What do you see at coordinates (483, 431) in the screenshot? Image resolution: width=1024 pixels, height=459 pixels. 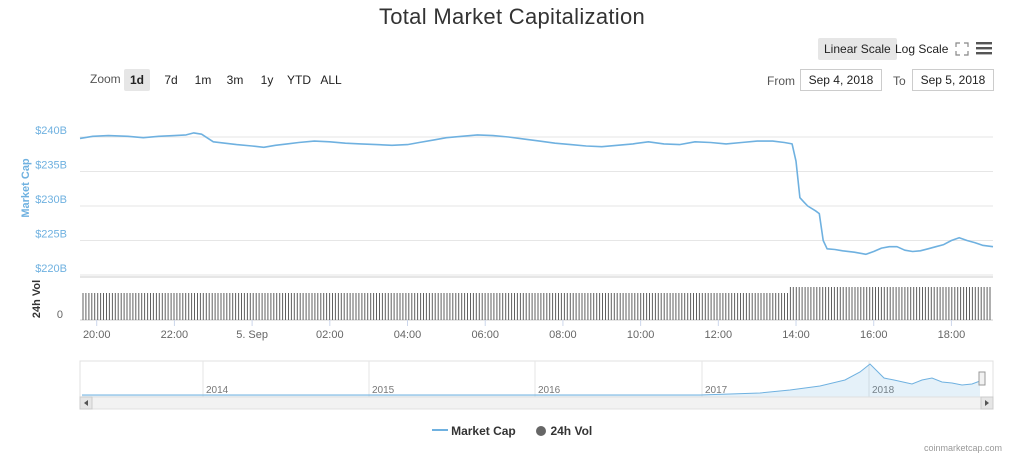 I see `legend-label-market-cap: Market Cap` at bounding box center [483, 431].